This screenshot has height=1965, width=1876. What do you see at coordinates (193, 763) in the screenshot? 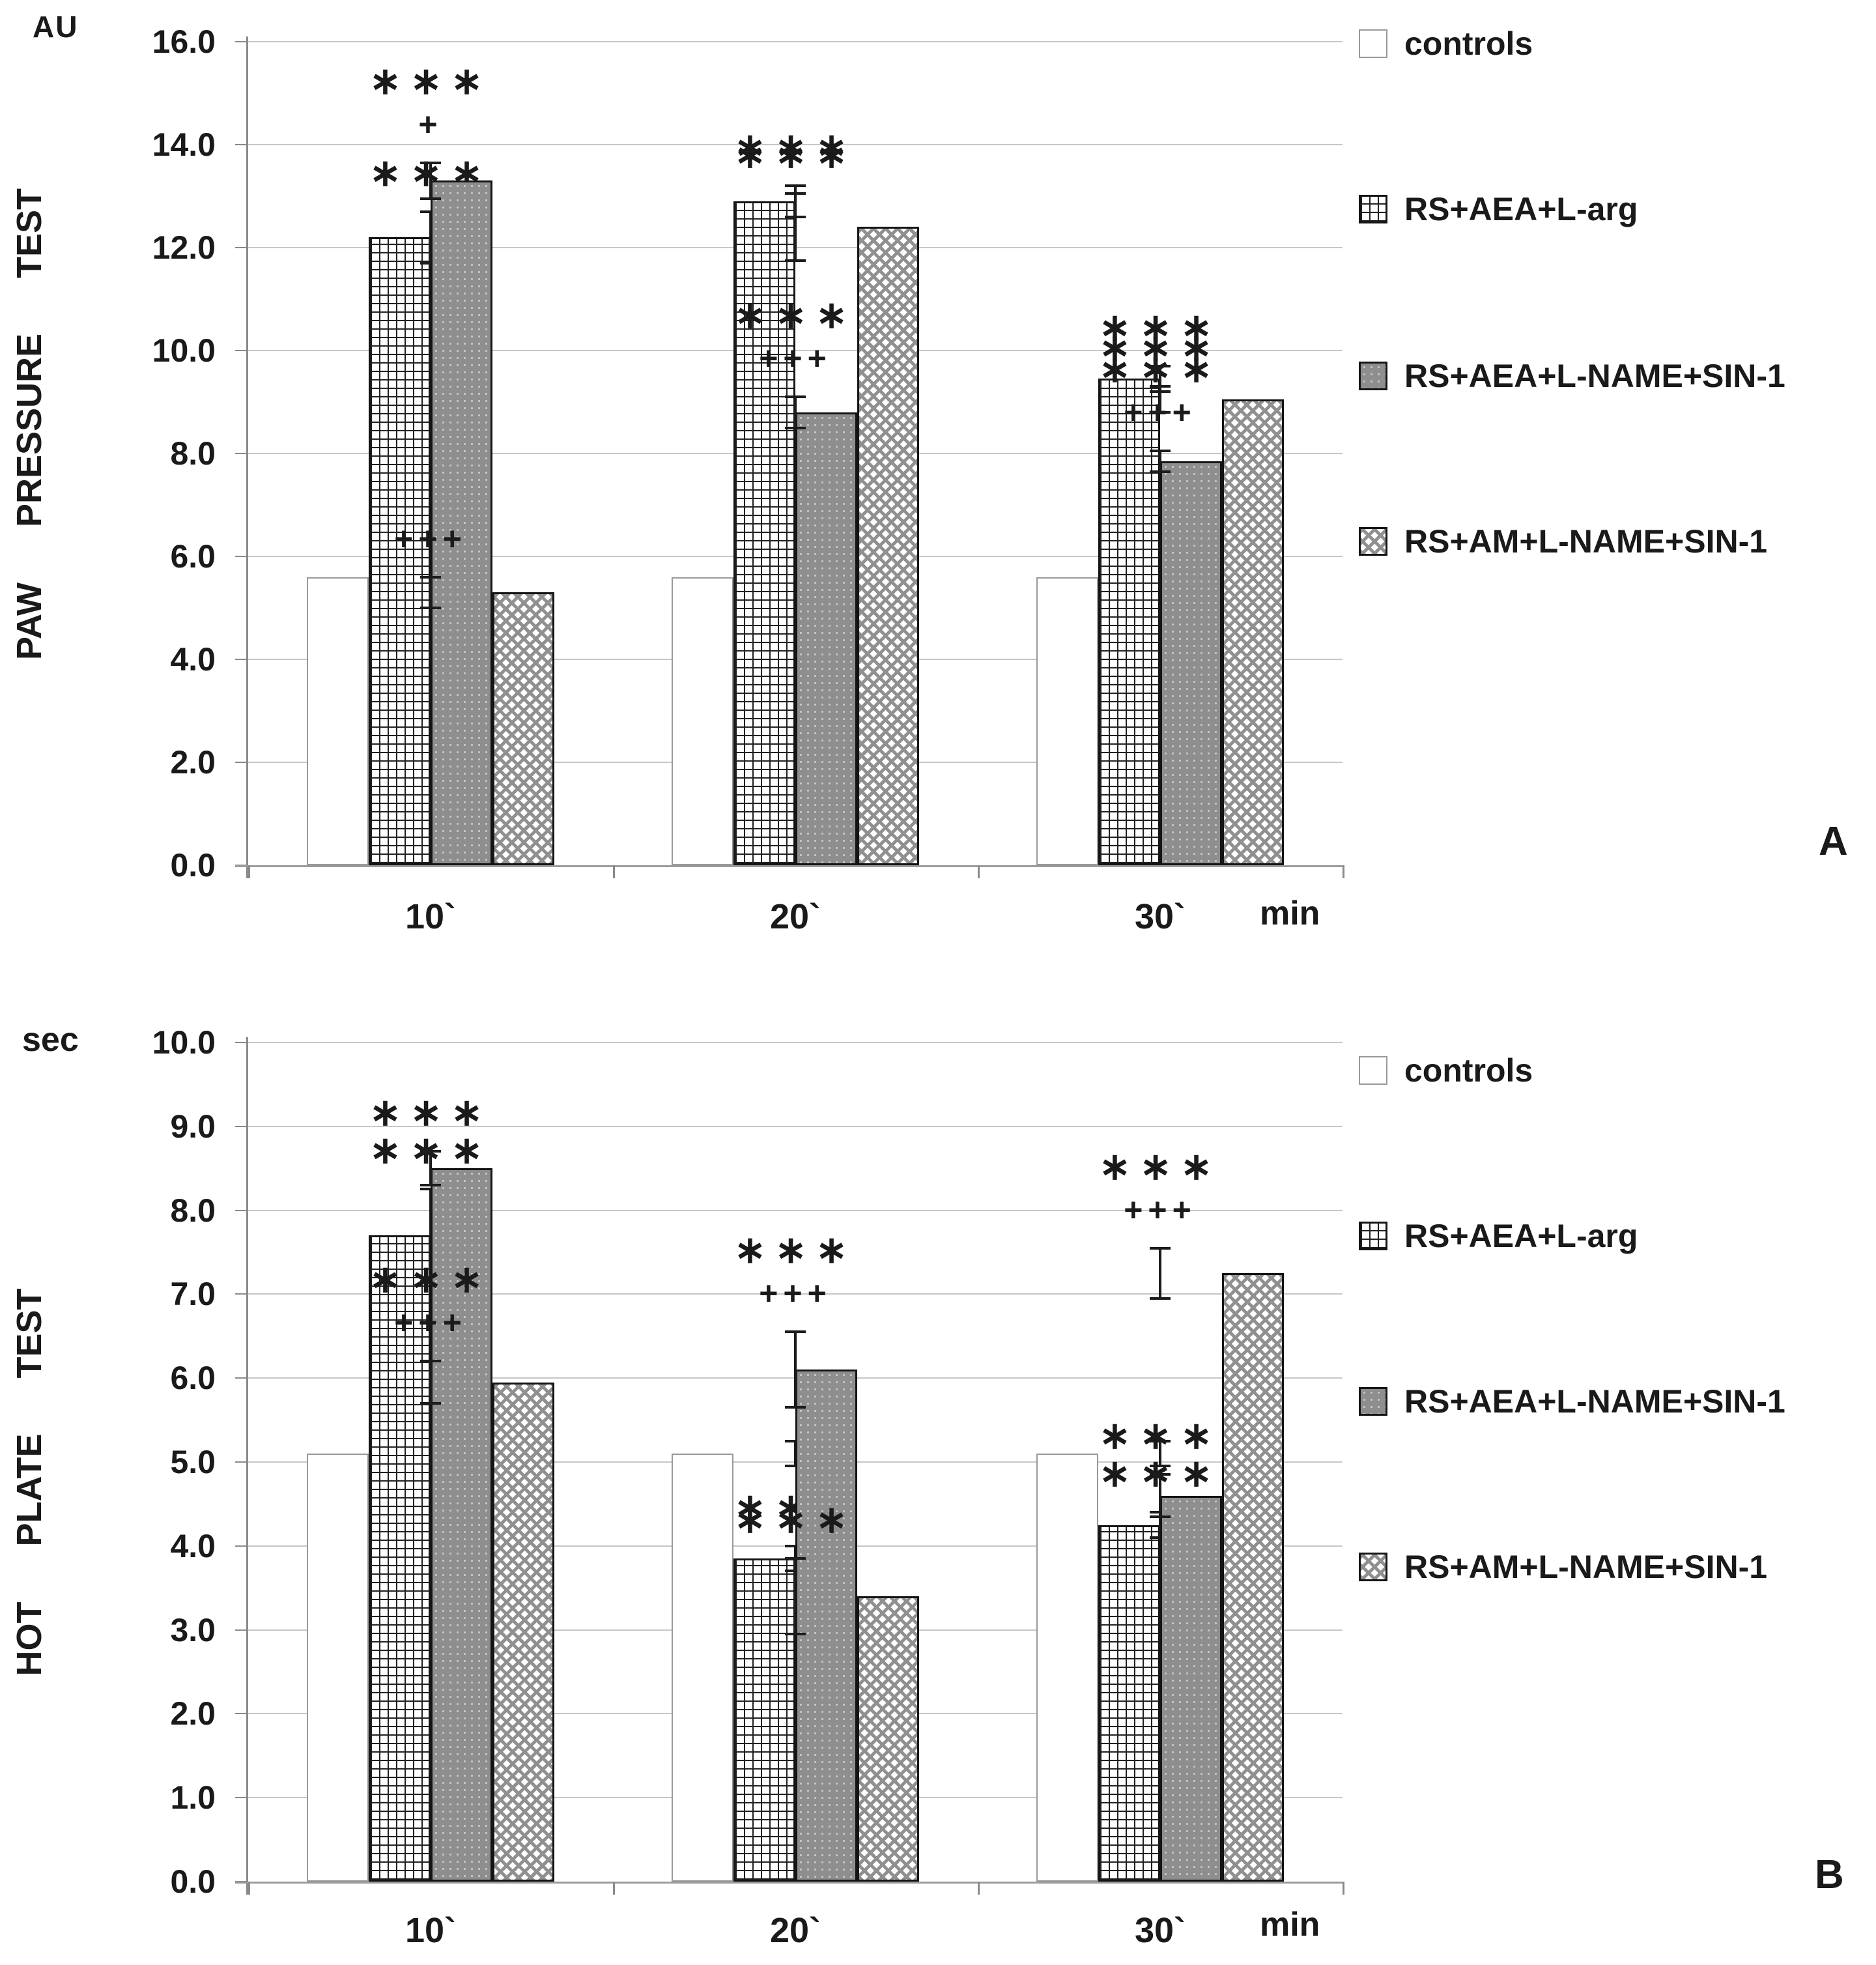
I see `y-tick-label: 2.0` at bounding box center [193, 763].